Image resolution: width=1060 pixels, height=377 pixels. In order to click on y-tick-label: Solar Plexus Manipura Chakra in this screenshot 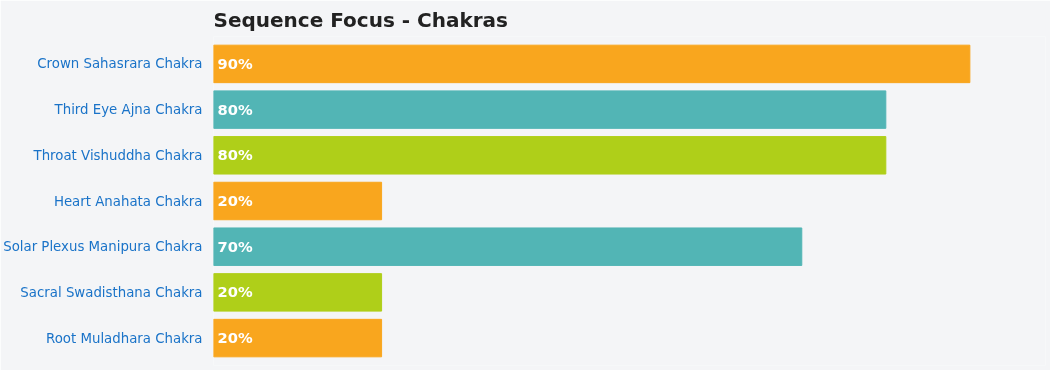, I will do `click(103, 247)`.